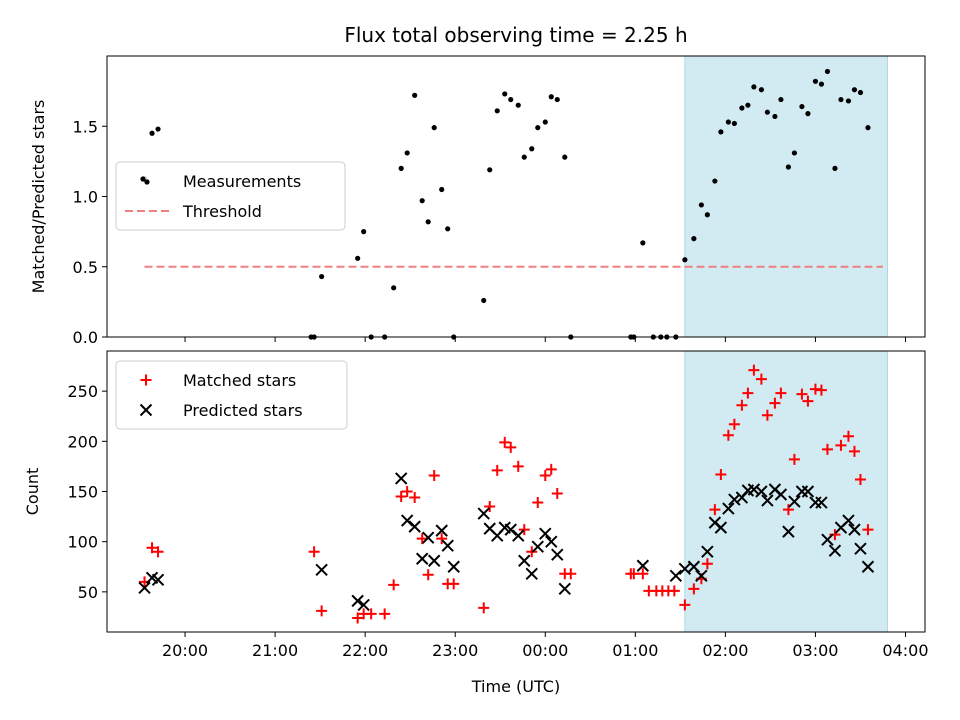 The height and width of the screenshot is (720, 960). What do you see at coordinates (725, 650) in the screenshot?
I see `x-tick-label-6: 02:00` at bounding box center [725, 650].